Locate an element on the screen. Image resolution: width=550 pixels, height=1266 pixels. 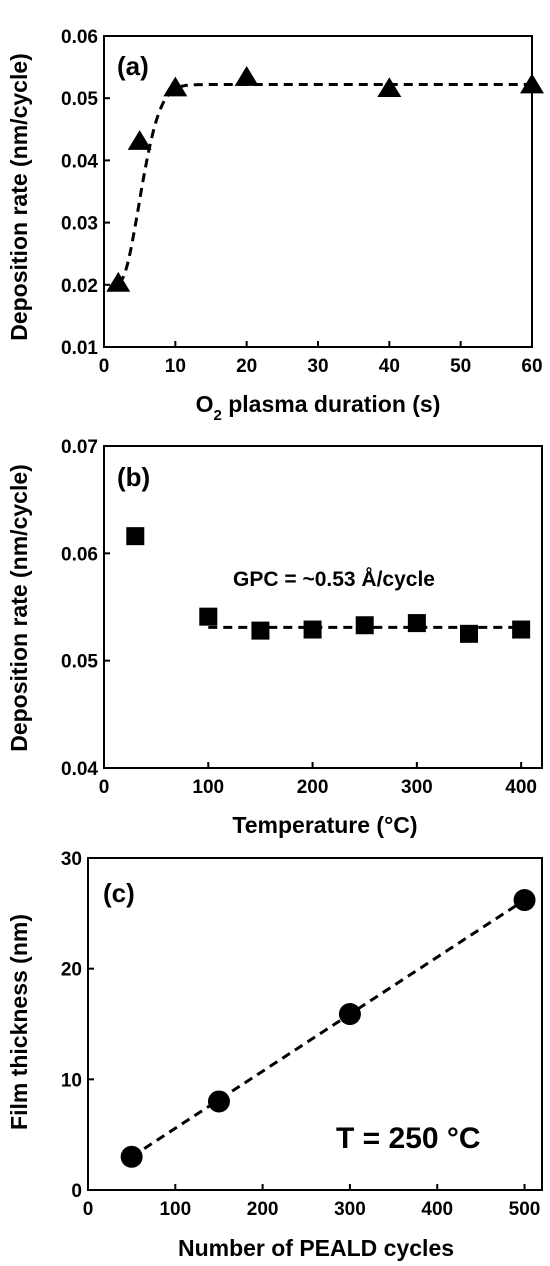
y-tick-label: 0.01 is located at coordinates (79, 348).